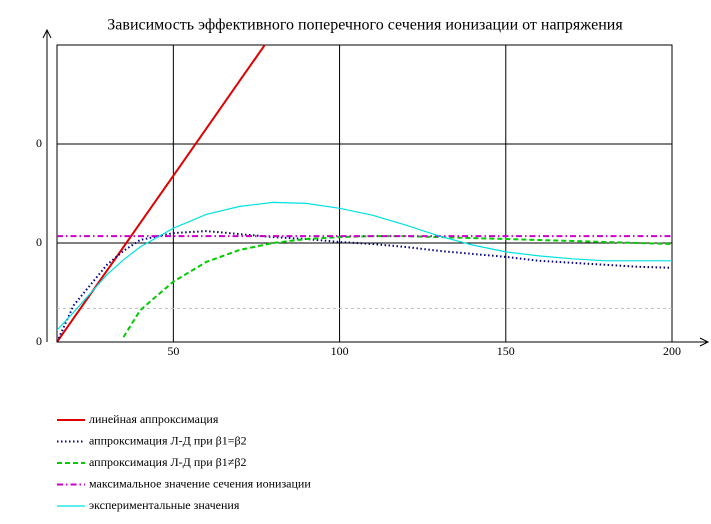  I want to click on legend-label: максимальное значение сечения ионизации, so click(200, 483).